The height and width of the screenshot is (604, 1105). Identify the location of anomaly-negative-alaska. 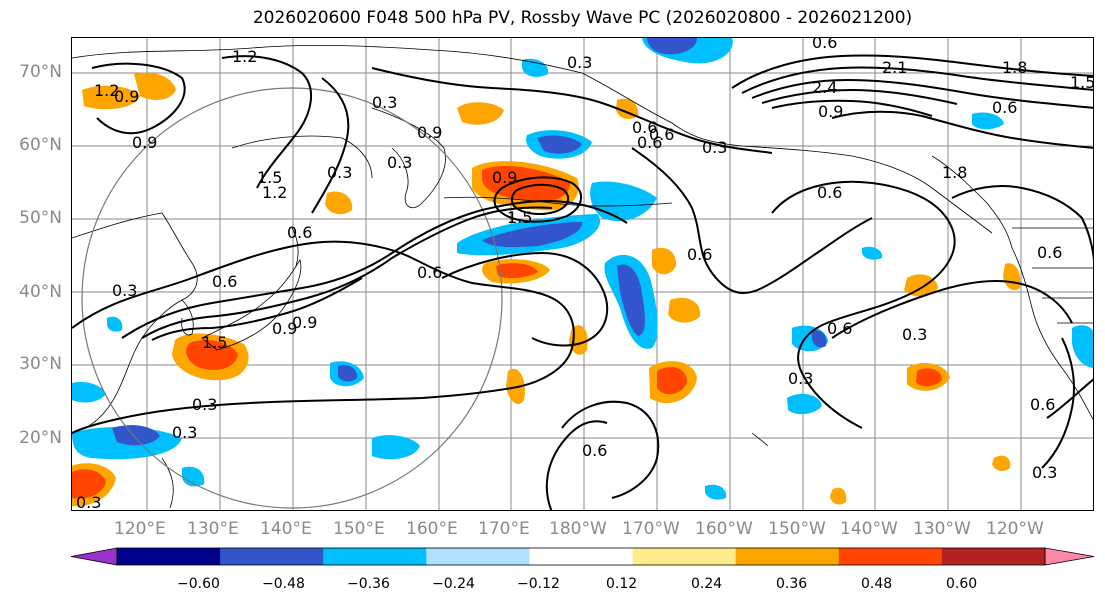
(988, 121).